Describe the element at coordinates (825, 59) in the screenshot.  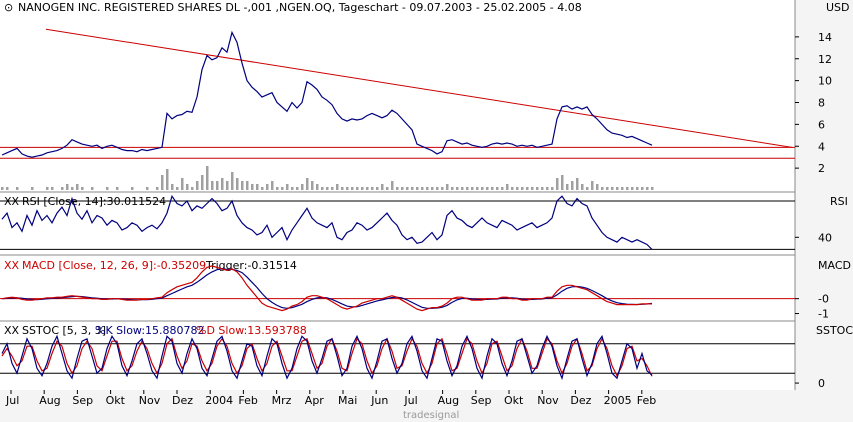
I see `y-tick-label: 12` at that location.